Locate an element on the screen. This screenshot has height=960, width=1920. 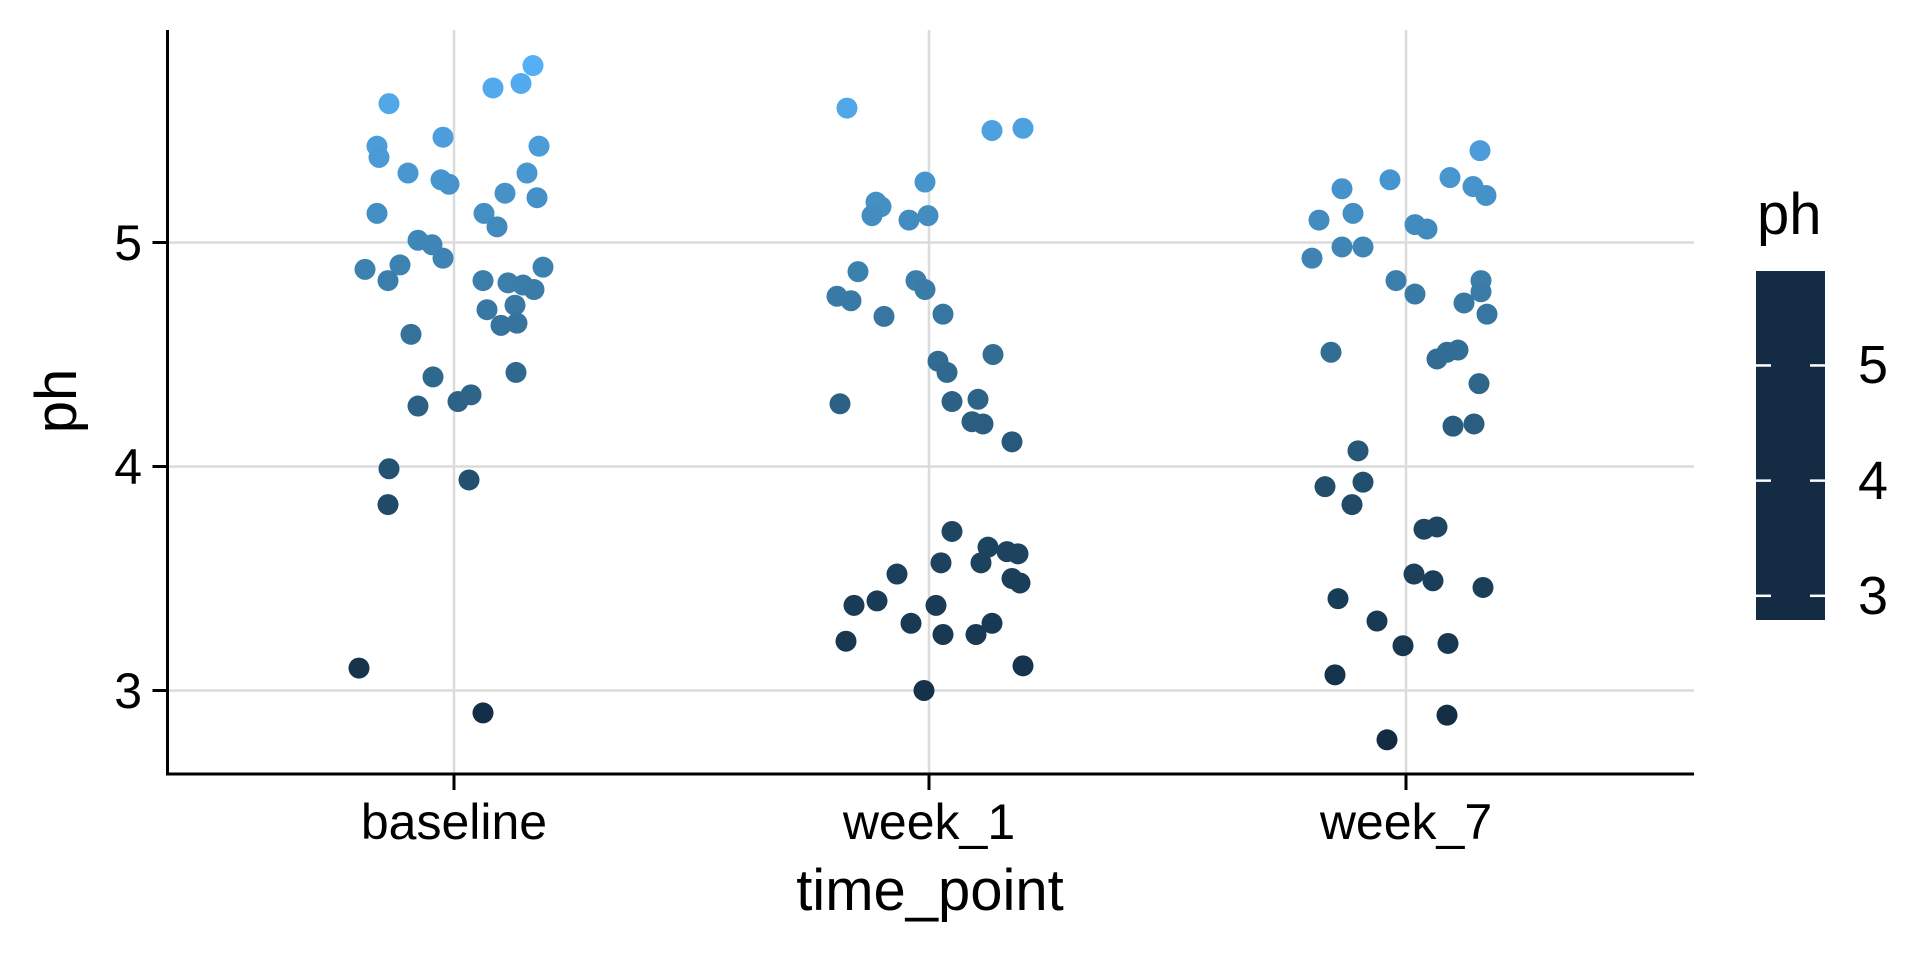
x-tick-label-week1: week_1 is located at coordinates (929, 822).